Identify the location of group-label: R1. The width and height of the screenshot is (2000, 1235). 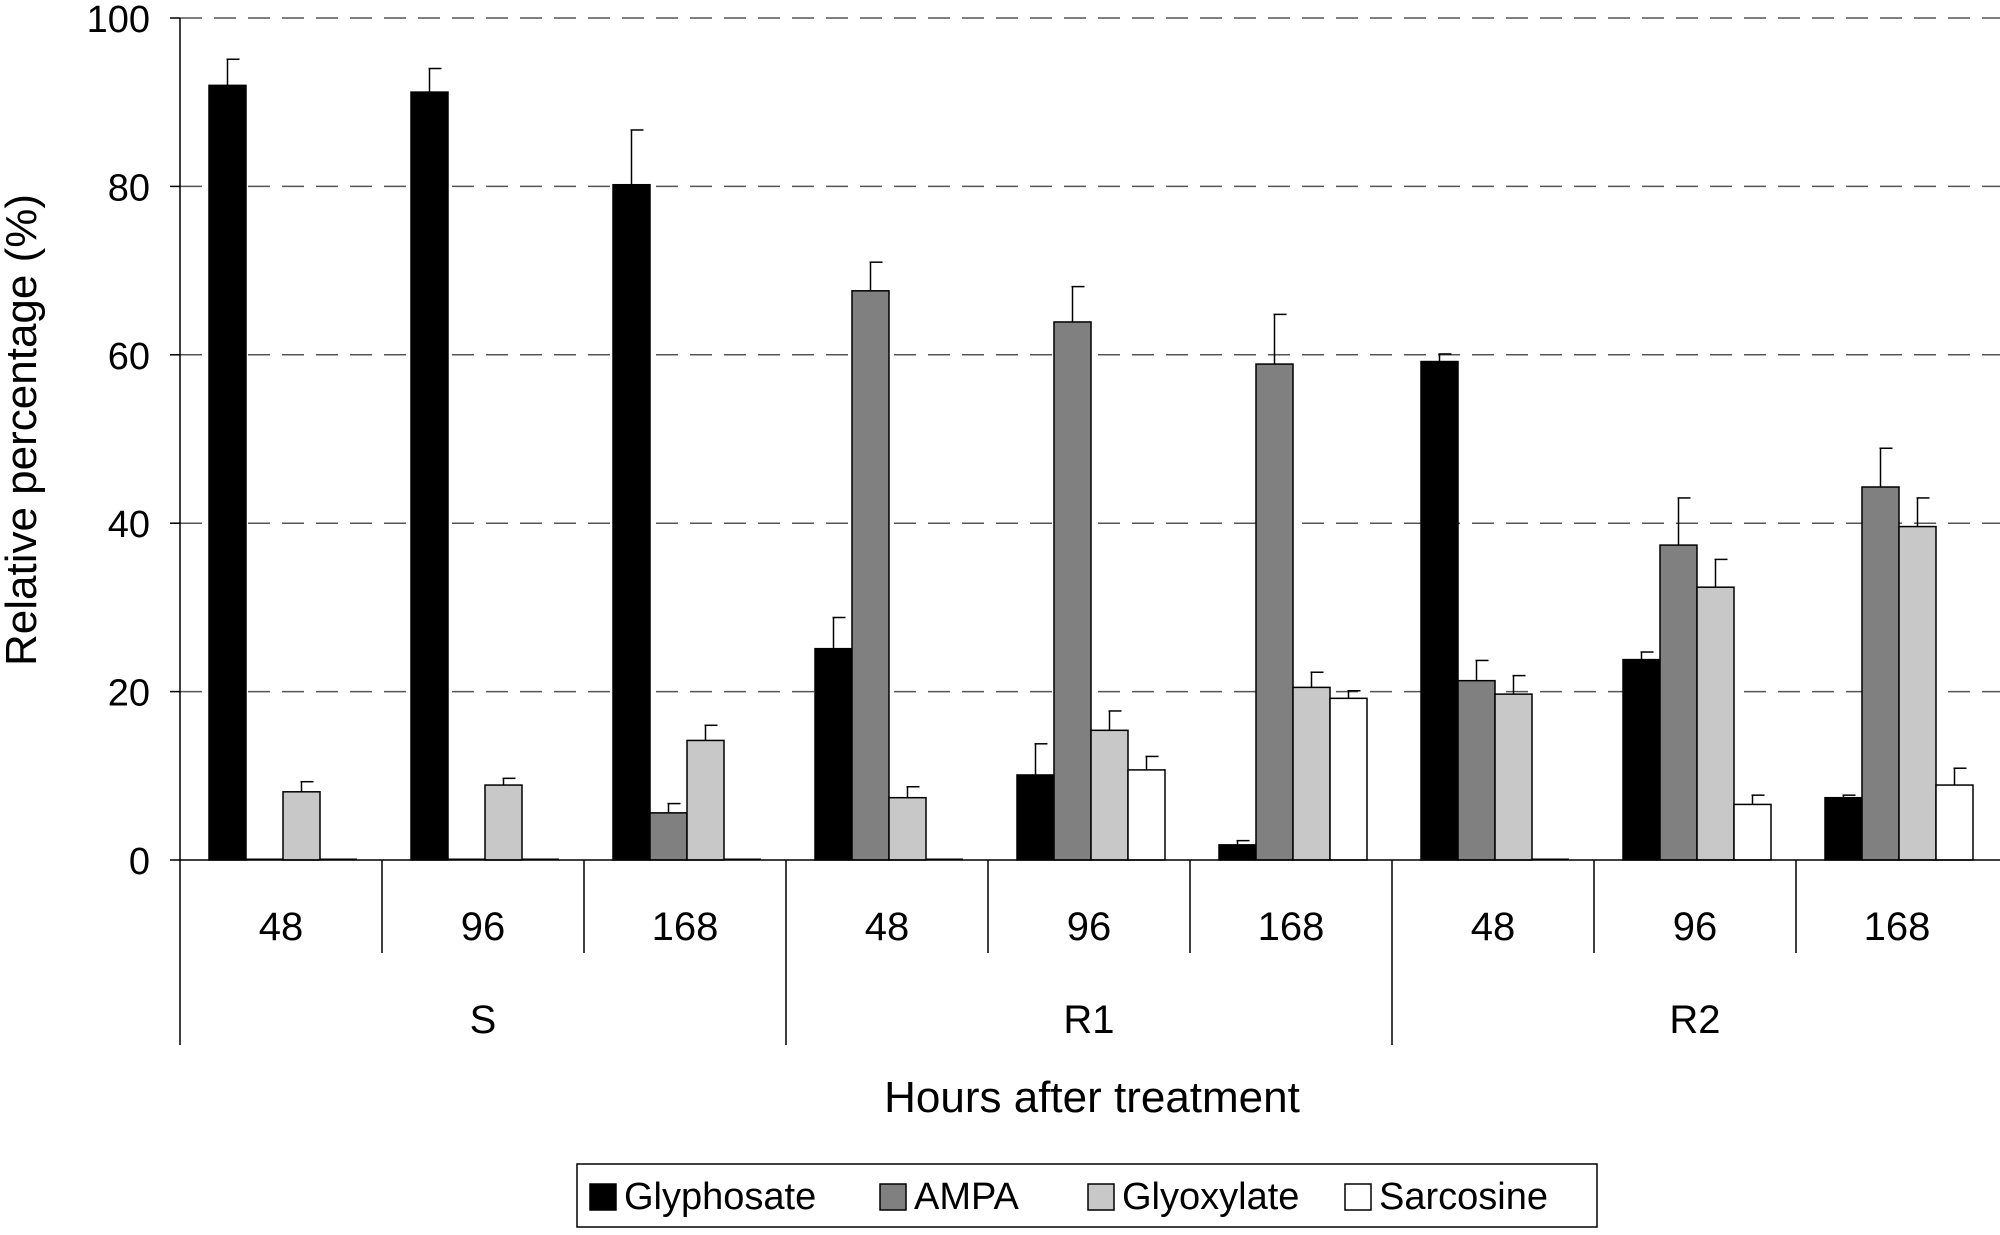
(1088, 1020).